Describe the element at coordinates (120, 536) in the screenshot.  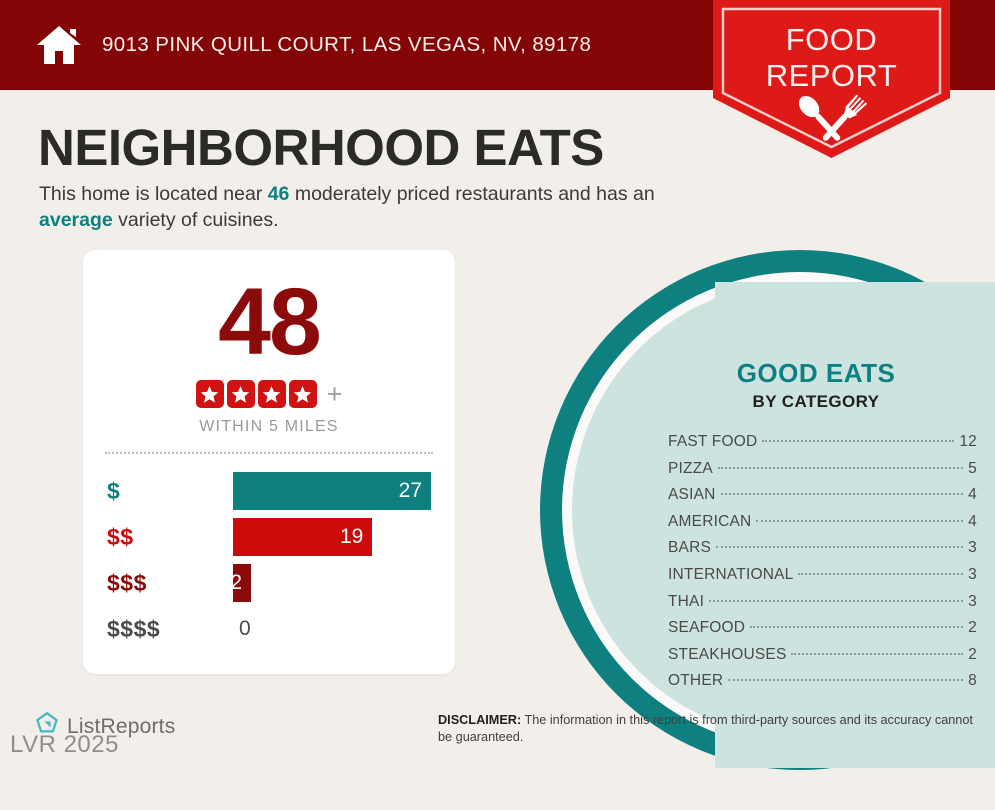
I see `price-tier-label: $$` at that location.